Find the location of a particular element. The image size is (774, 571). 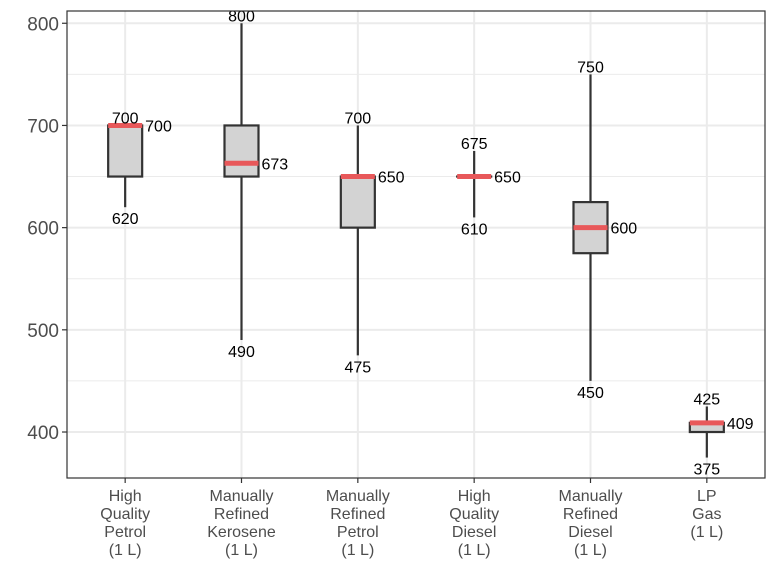

min-label: 450 is located at coordinates (590, 393).